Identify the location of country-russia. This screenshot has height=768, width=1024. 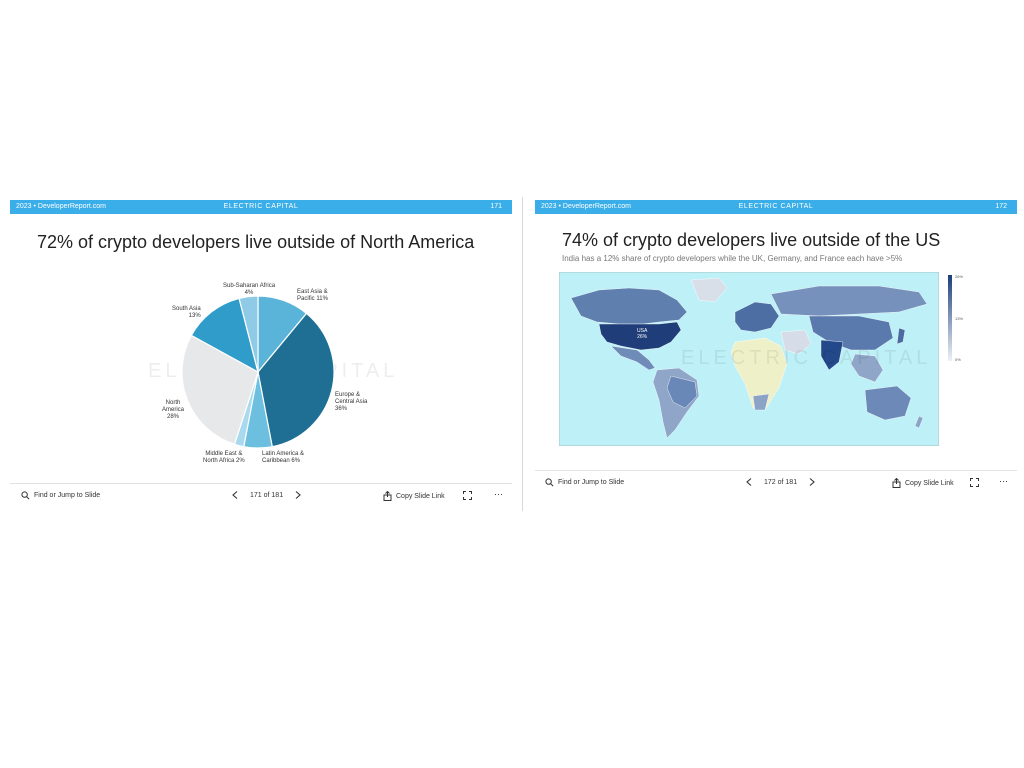
(849, 301).